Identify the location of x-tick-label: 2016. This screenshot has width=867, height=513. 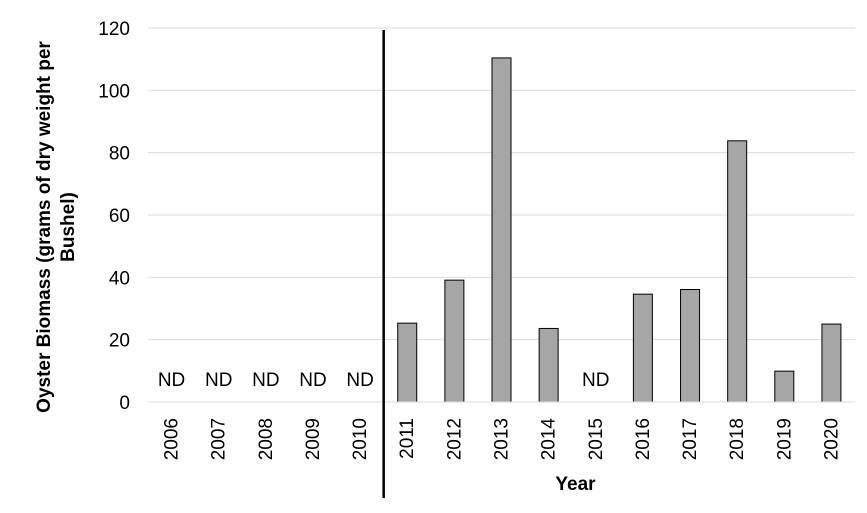
(643, 439).